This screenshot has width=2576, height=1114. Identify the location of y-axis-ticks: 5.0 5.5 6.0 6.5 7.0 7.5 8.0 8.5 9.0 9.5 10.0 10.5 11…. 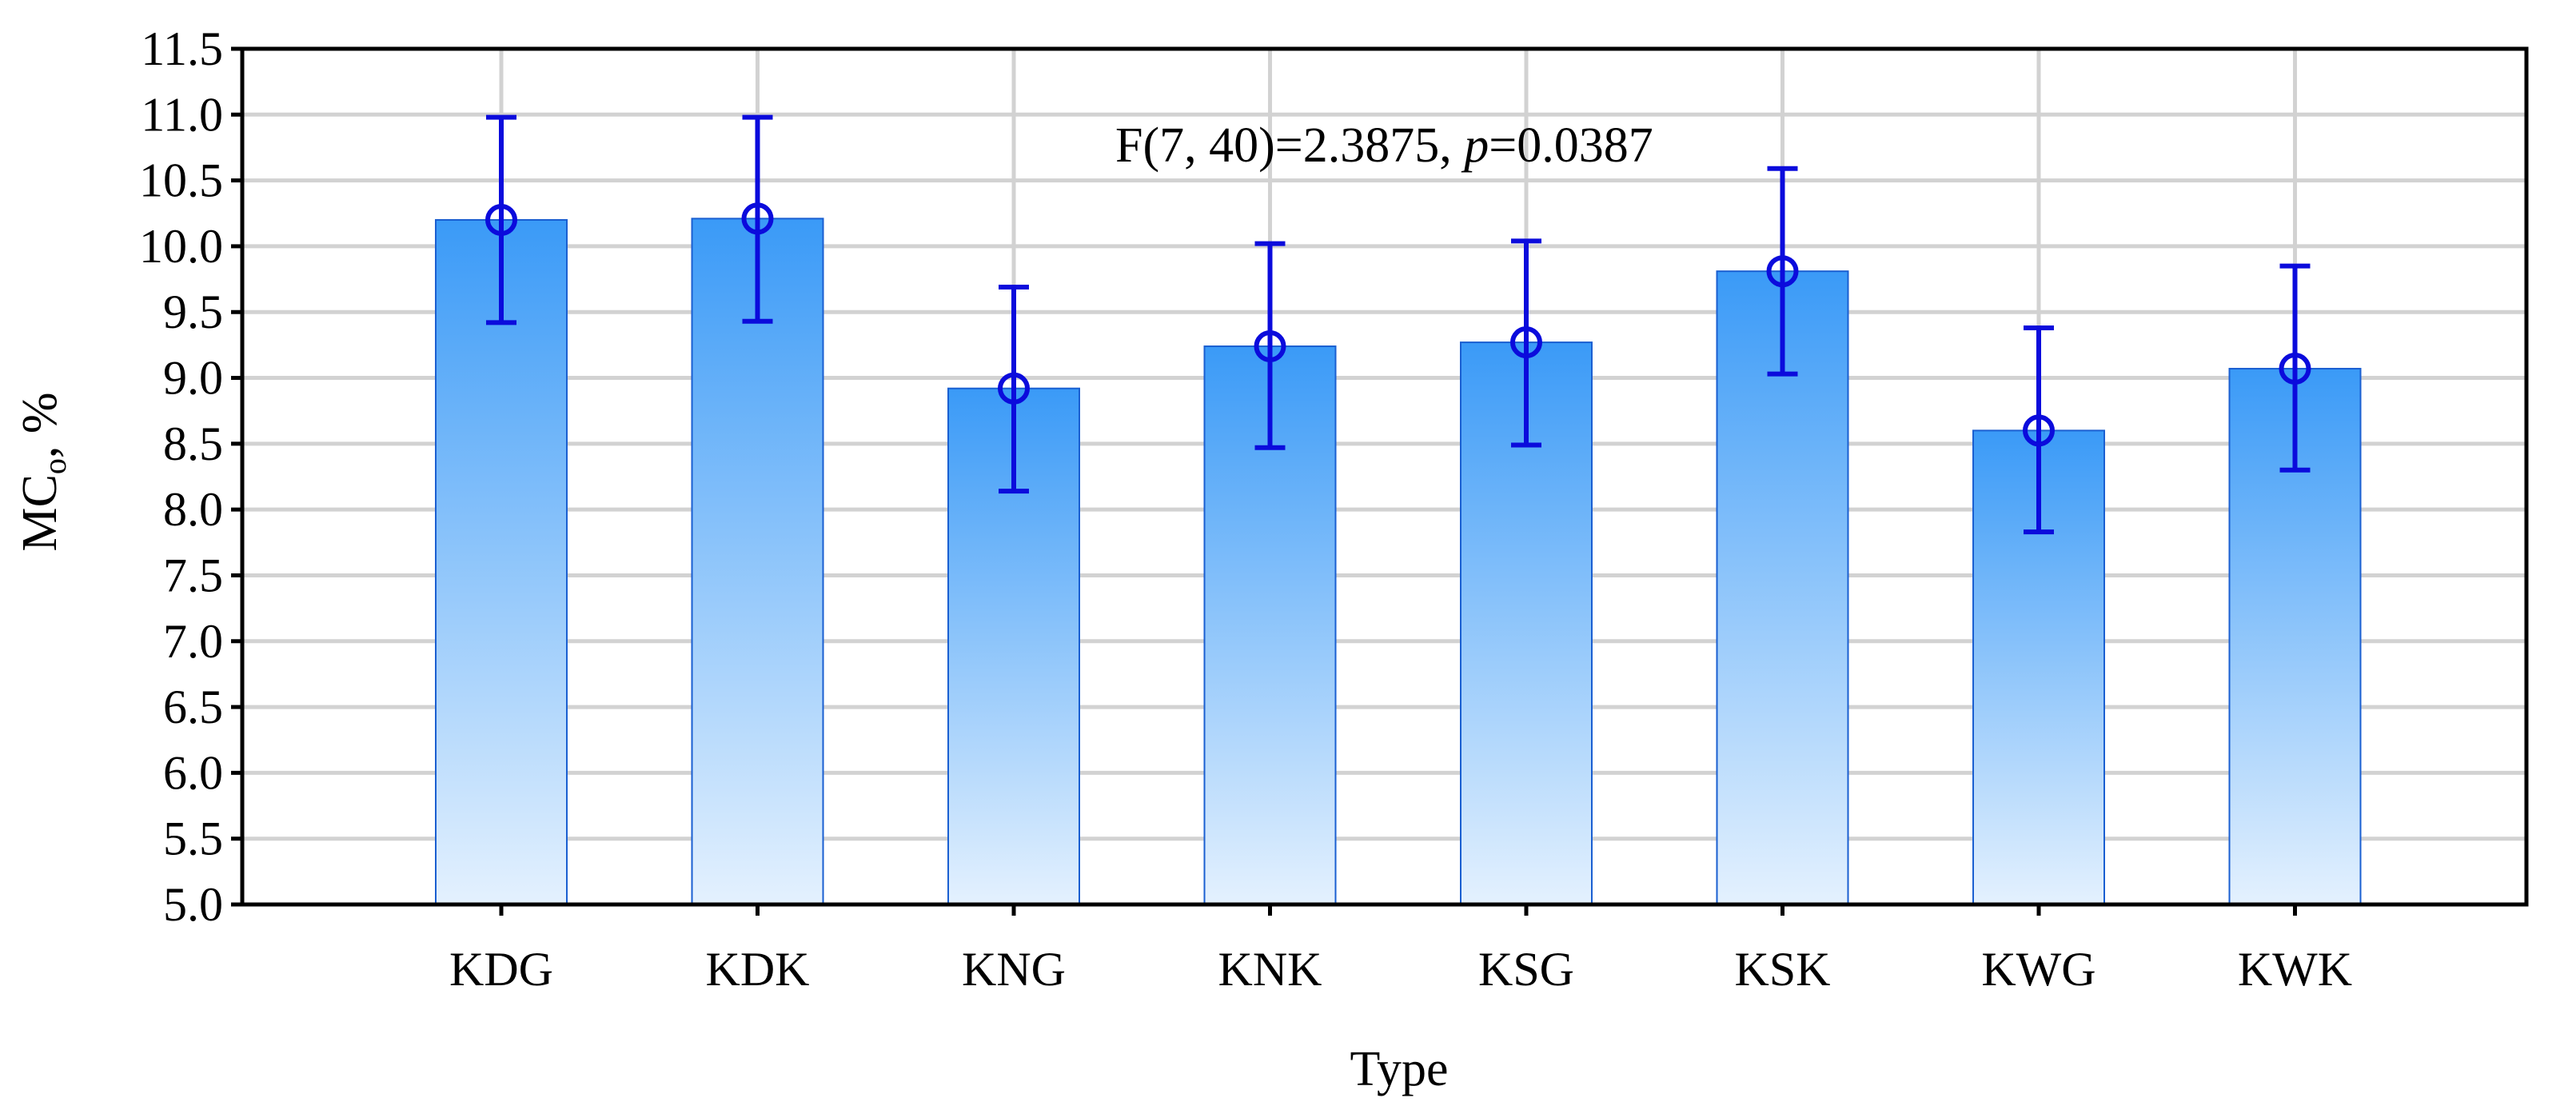
(191, 476).